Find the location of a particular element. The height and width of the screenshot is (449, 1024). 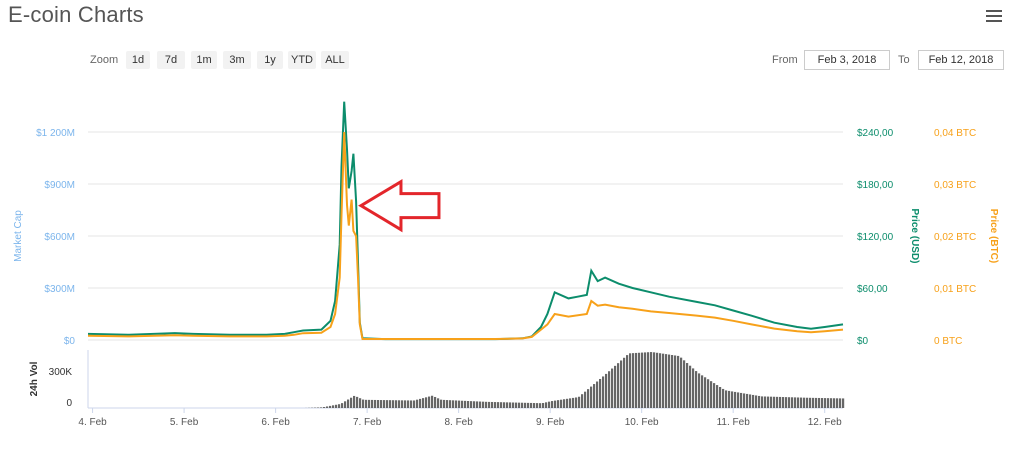

from-date-input: Feb 3, 2018 is located at coordinates (847, 60).